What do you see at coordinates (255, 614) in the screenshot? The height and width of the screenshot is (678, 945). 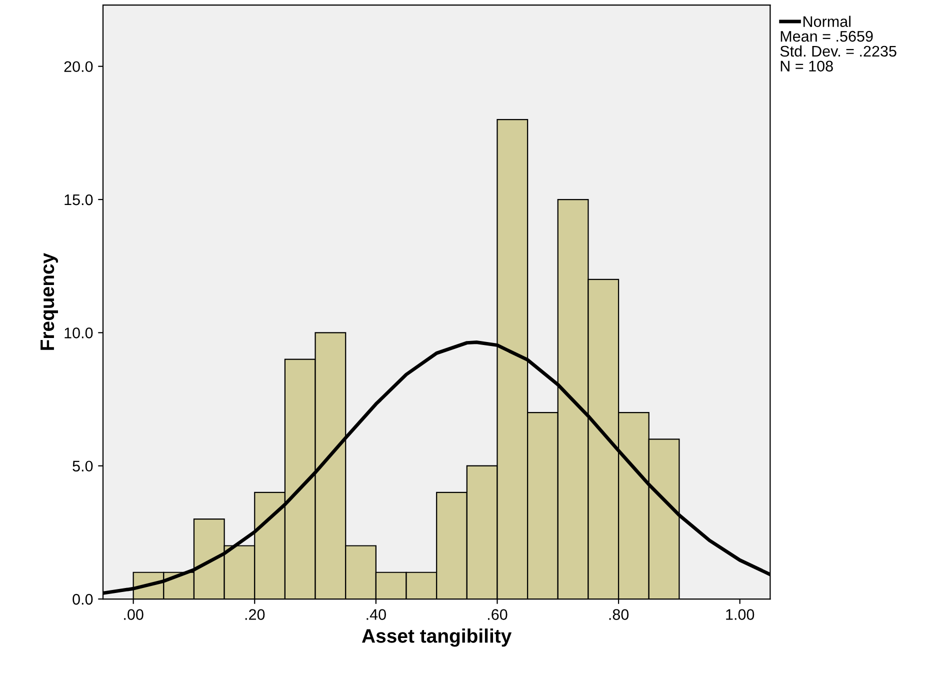 I see `x-tick-label: .20` at bounding box center [255, 614].